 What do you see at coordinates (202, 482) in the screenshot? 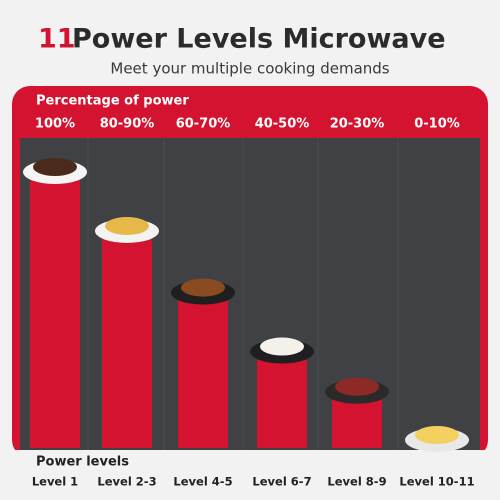
I see `x-tick-label: Level 4-5` at bounding box center [202, 482].